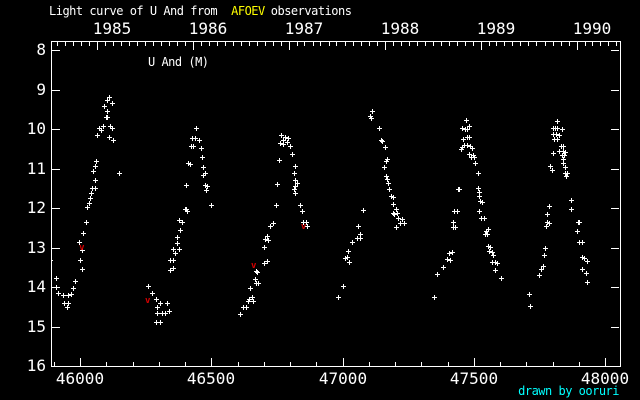 The height and width of the screenshot is (400, 640). I want to click on year-axis-tick-label: 1987, so click(304, 28).